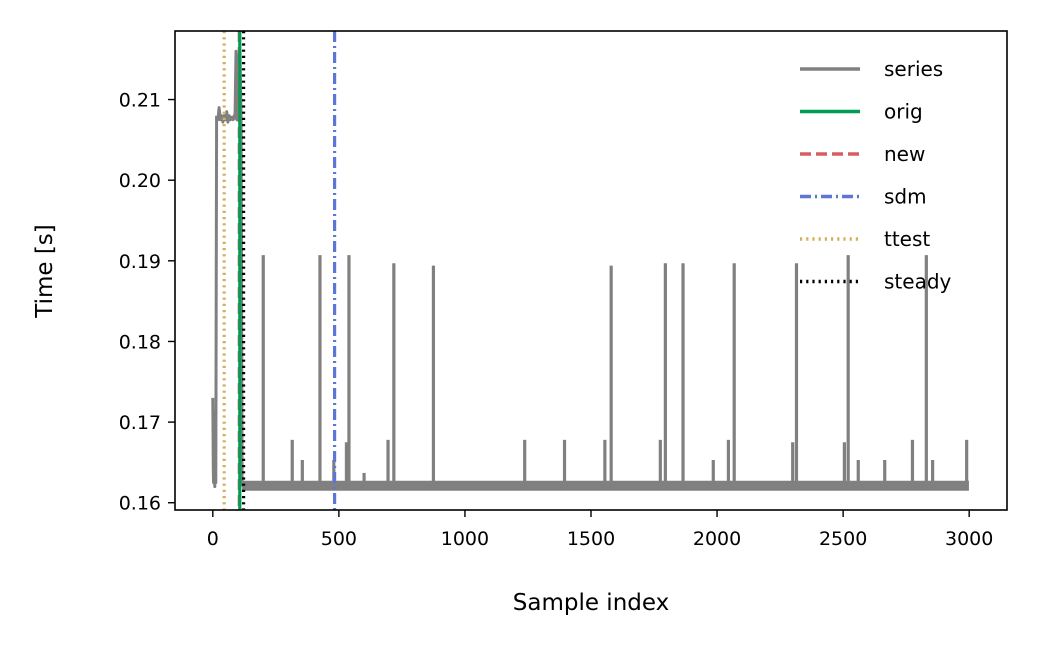 Image resolution: width=1037 pixels, height=648 pixels. I want to click on x-tick-label: 500, so click(339, 539).